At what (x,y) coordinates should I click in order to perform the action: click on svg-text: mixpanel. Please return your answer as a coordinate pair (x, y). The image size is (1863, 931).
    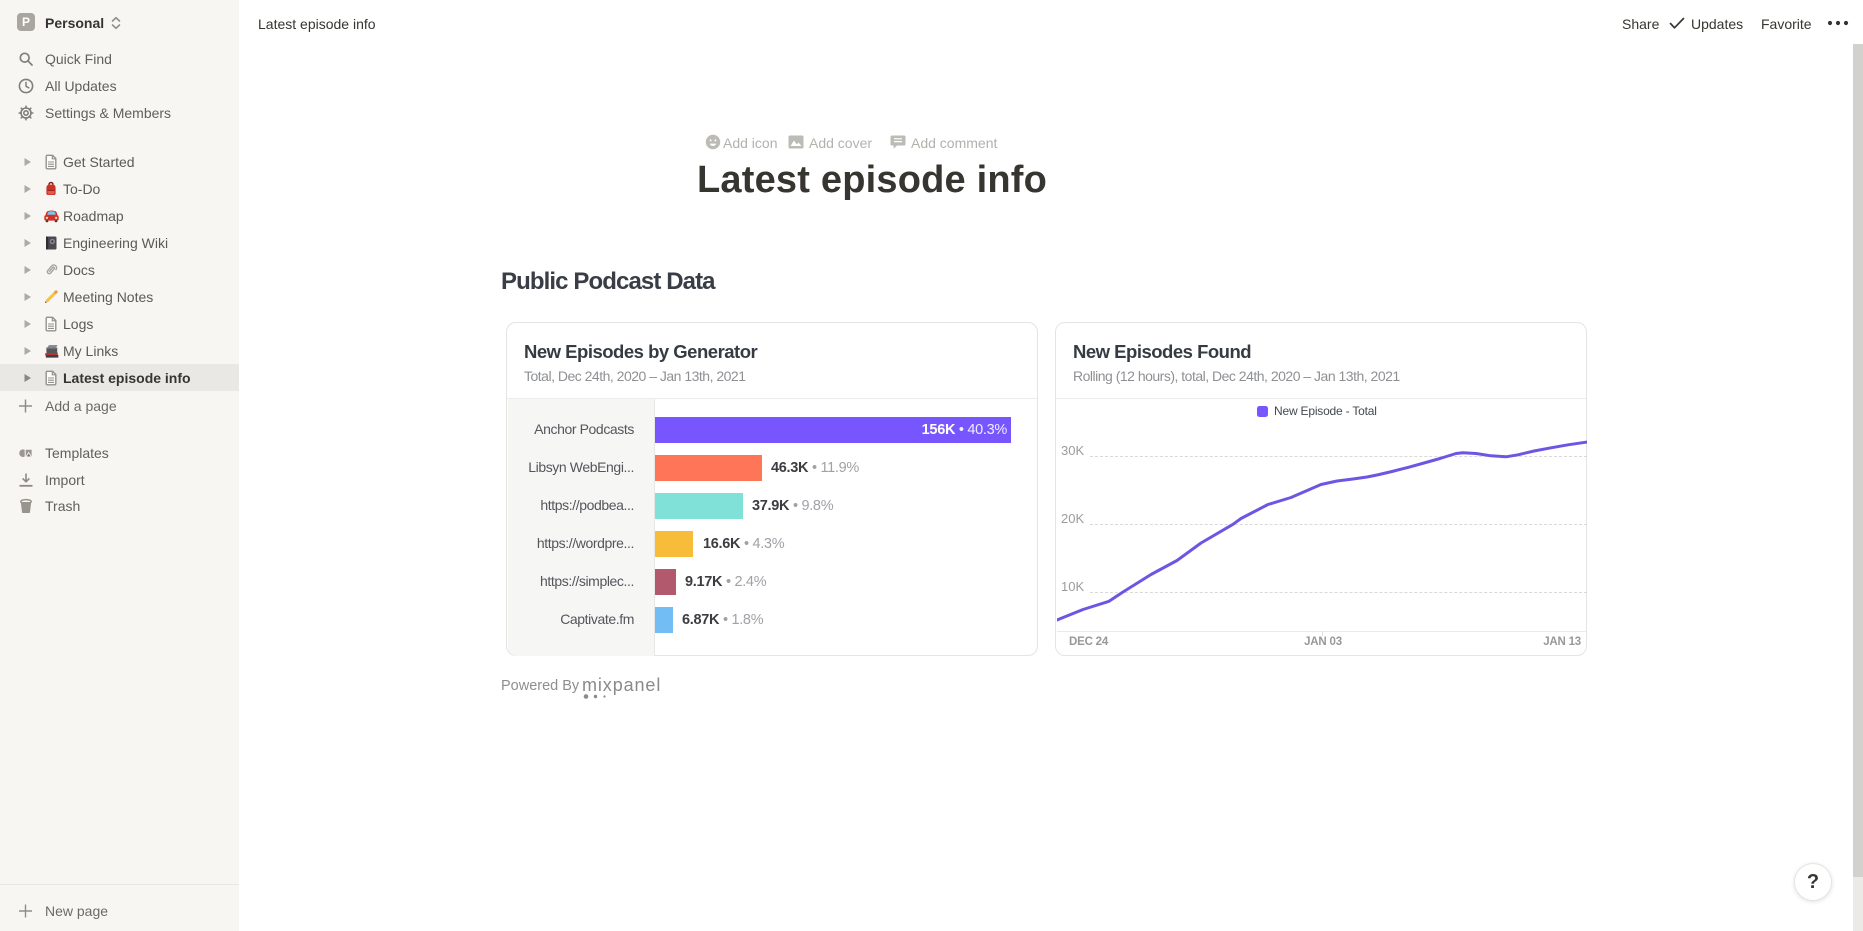
    Looking at the image, I should click on (621, 685).